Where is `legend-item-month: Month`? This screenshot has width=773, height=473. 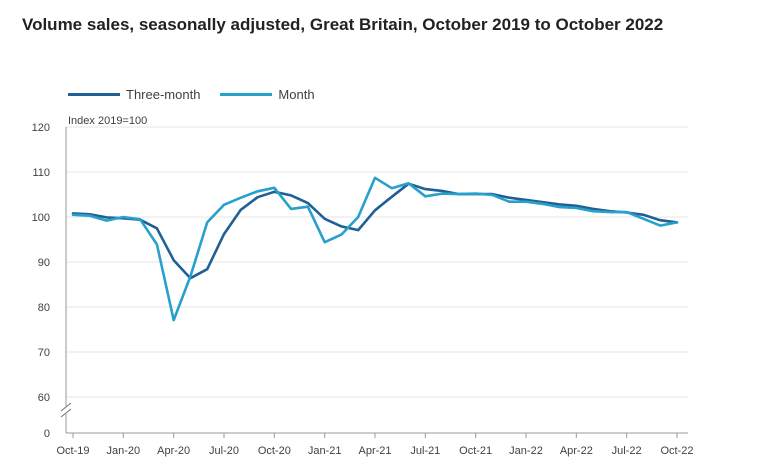
legend-item-month: Month is located at coordinates (267, 94).